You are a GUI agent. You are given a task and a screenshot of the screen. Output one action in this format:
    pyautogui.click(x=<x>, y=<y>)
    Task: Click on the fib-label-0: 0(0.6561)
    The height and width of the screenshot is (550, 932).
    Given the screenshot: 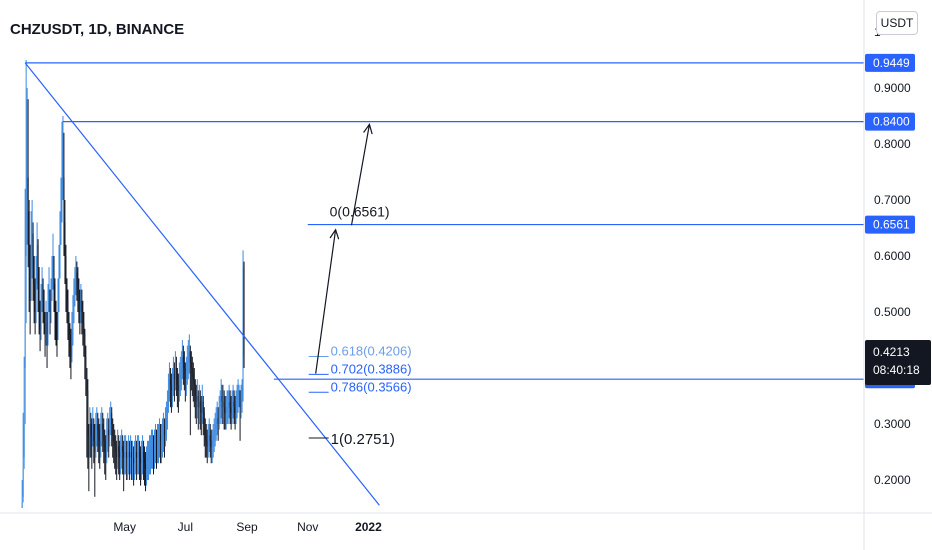 What is the action you would take?
    pyautogui.click(x=360, y=212)
    